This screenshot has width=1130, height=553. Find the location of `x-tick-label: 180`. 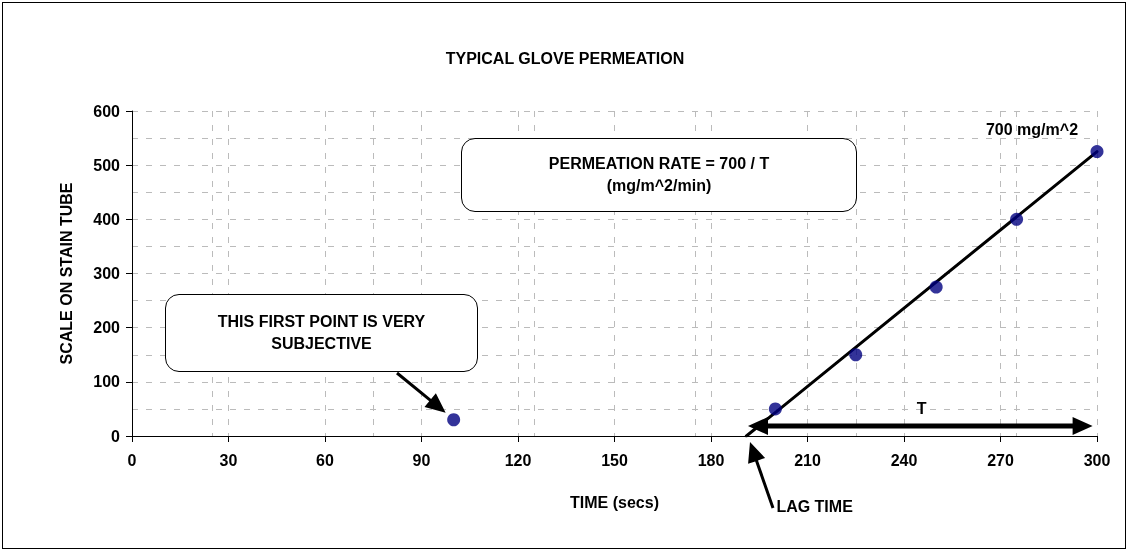

x-tick-label: 180 is located at coordinates (711, 460).